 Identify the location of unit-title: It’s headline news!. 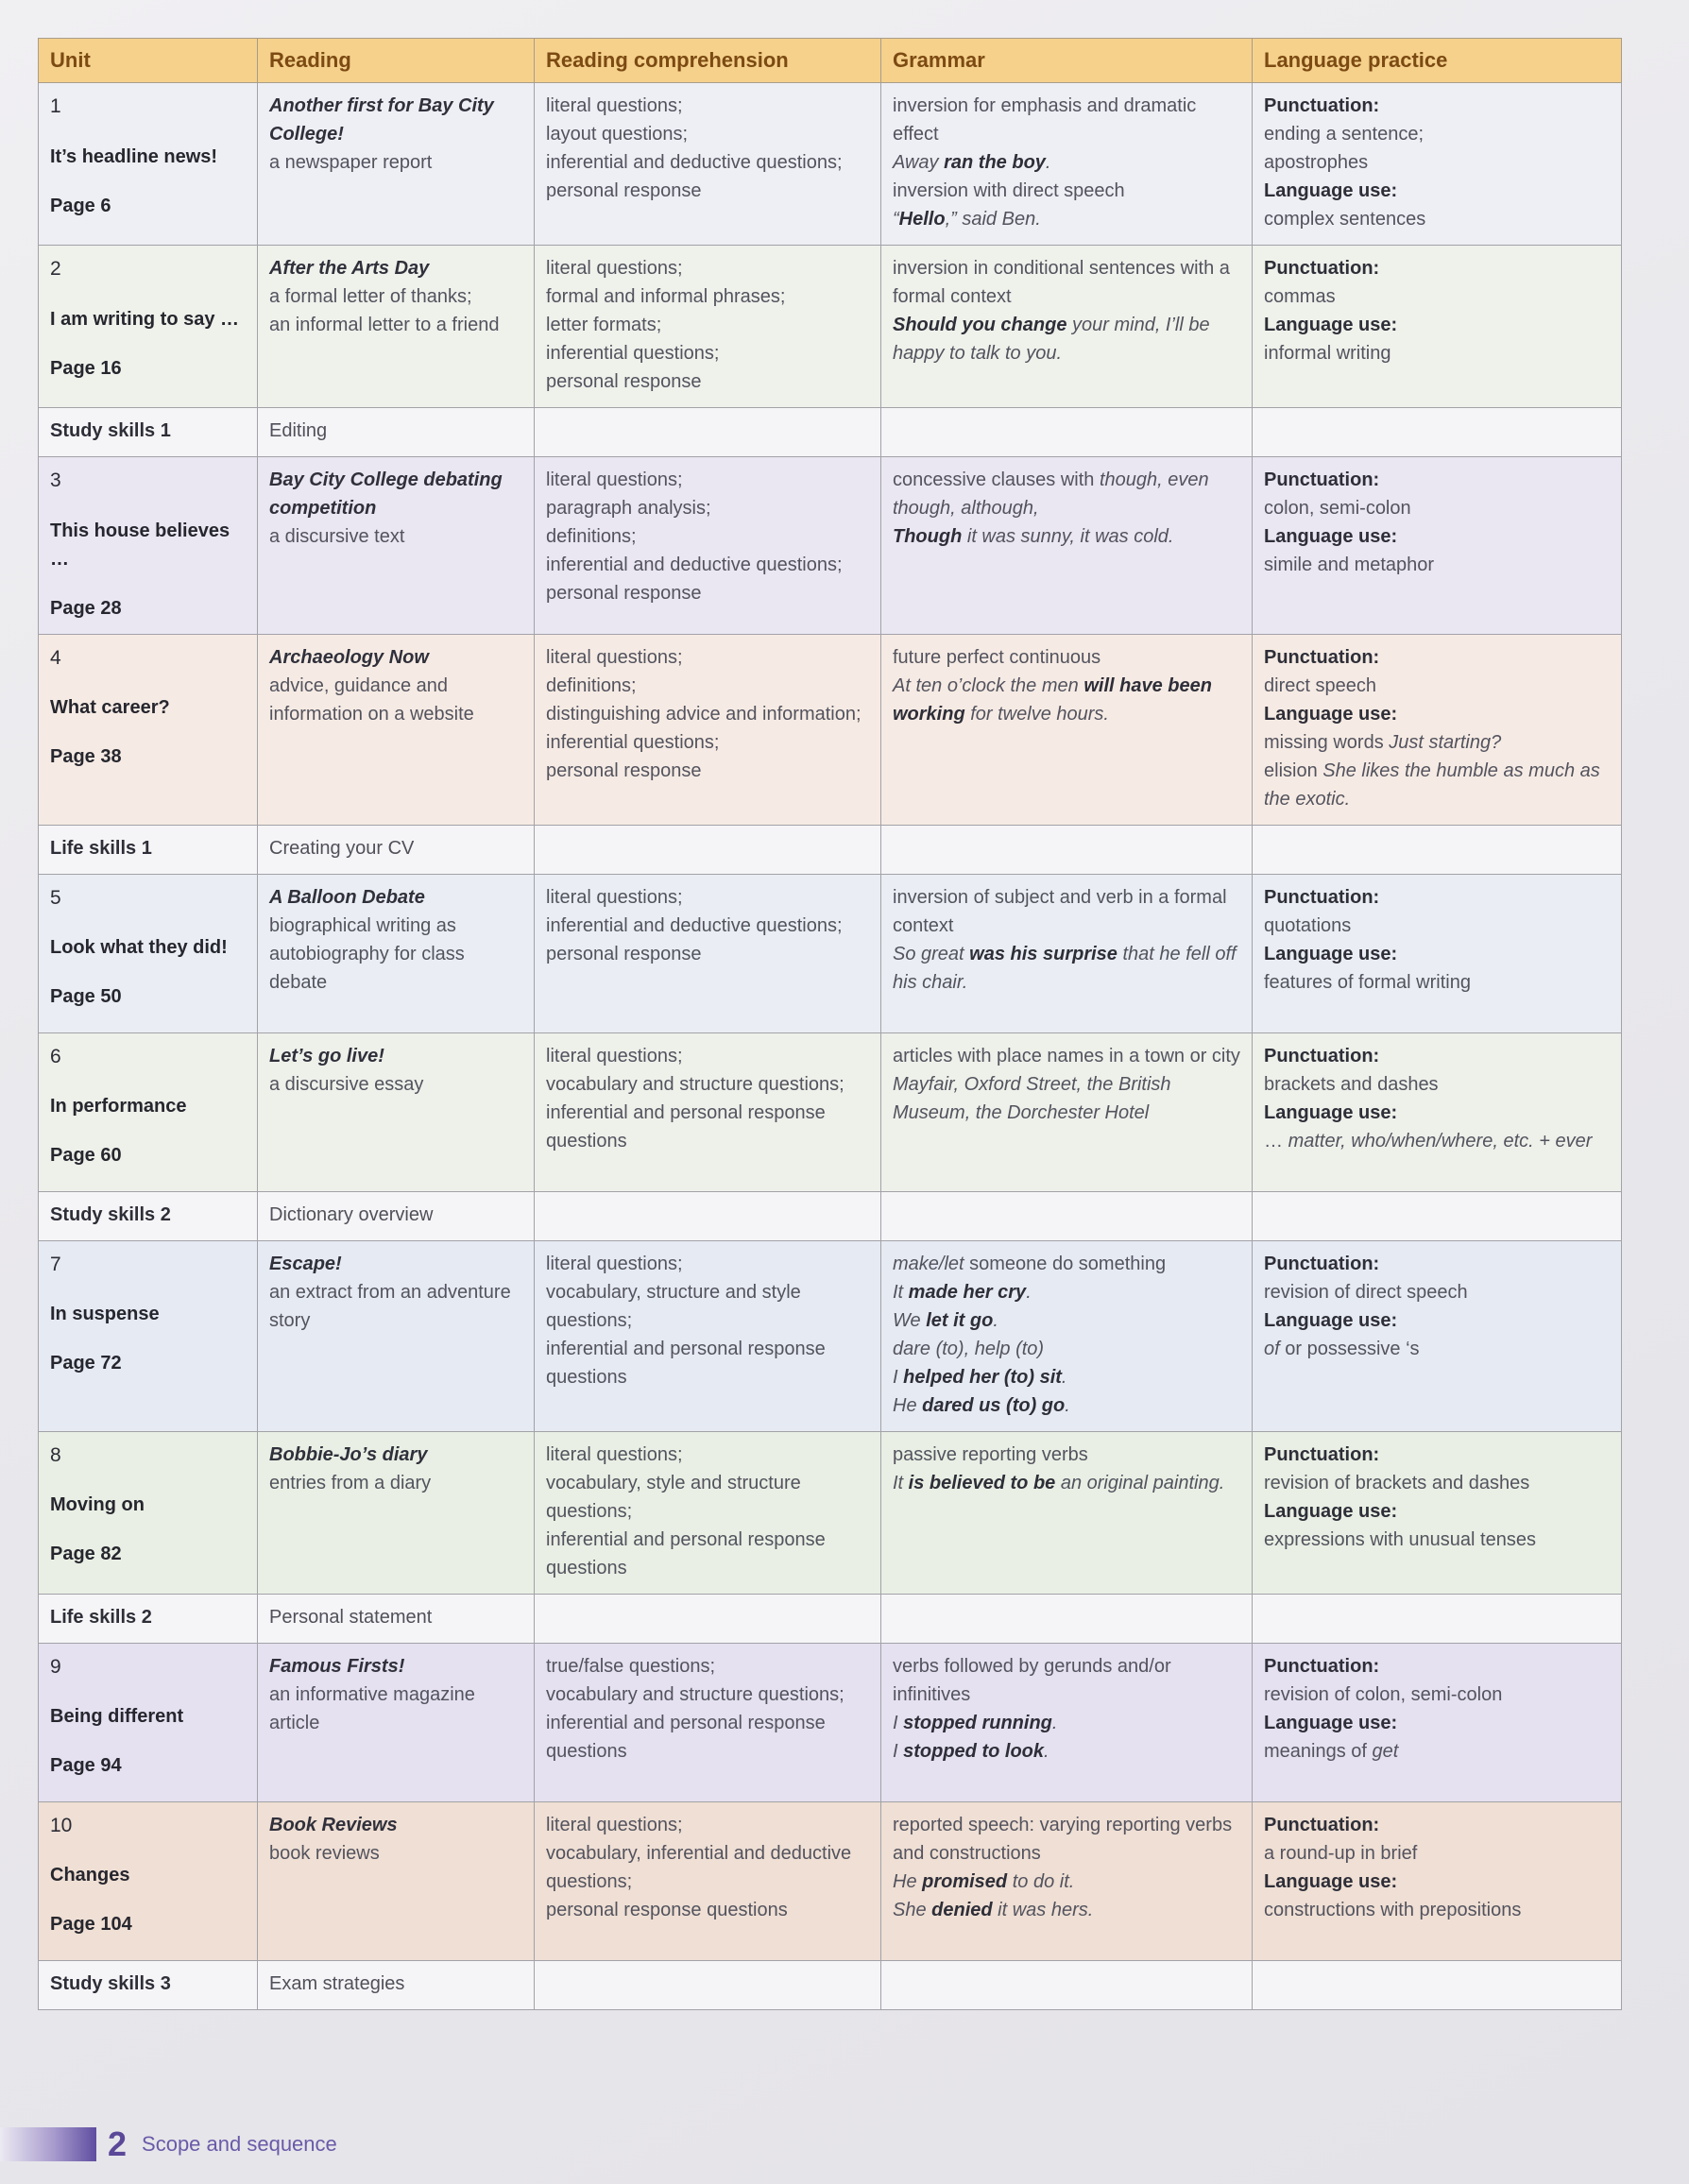
(134, 156).